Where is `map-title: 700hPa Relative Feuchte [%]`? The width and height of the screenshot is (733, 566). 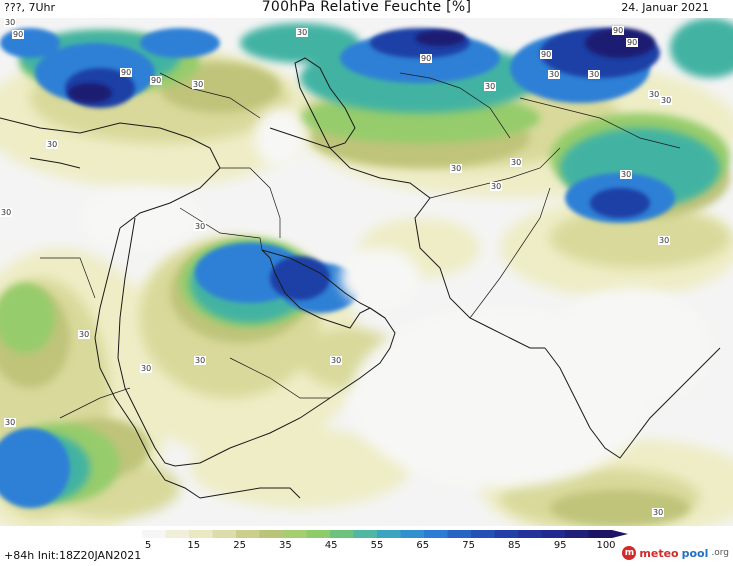
map-title: 700hPa Relative Feuchte [%] is located at coordinates (366, 7).